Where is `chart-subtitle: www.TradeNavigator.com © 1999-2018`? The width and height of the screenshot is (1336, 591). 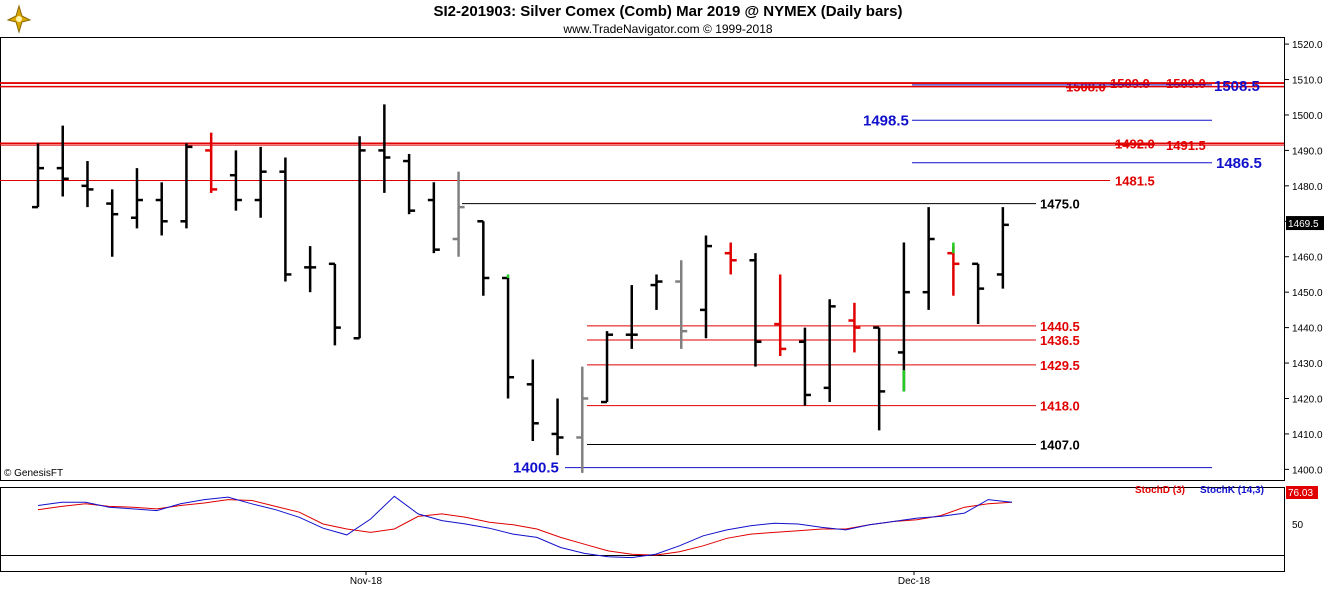 chart-subtitle: www.TradeNavigator.com © 1999-2018 is located at coordinates (668, 29).